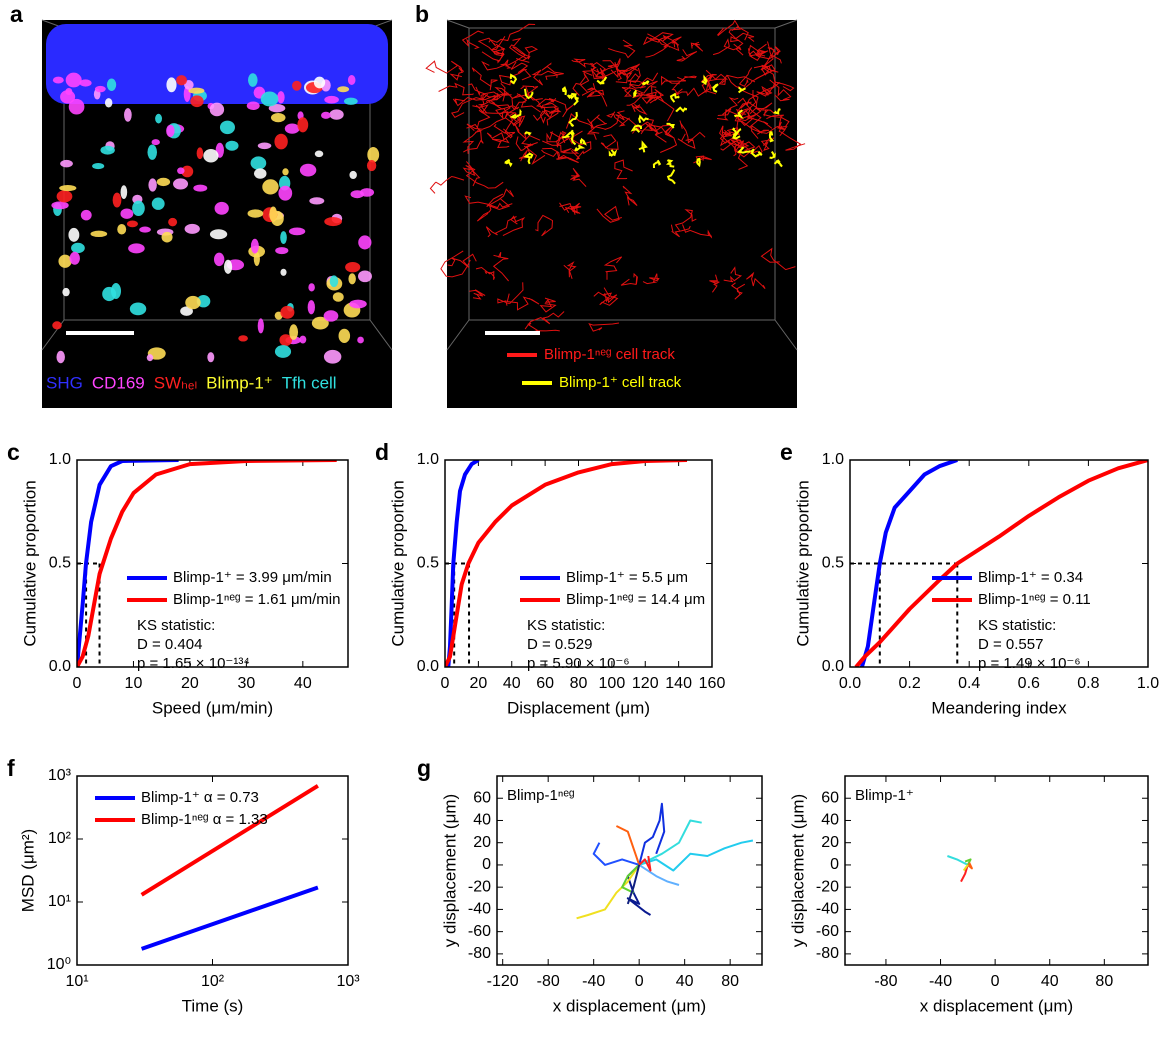  I want to click on y-axis-label: MSD (μm²), so click(27, 870).